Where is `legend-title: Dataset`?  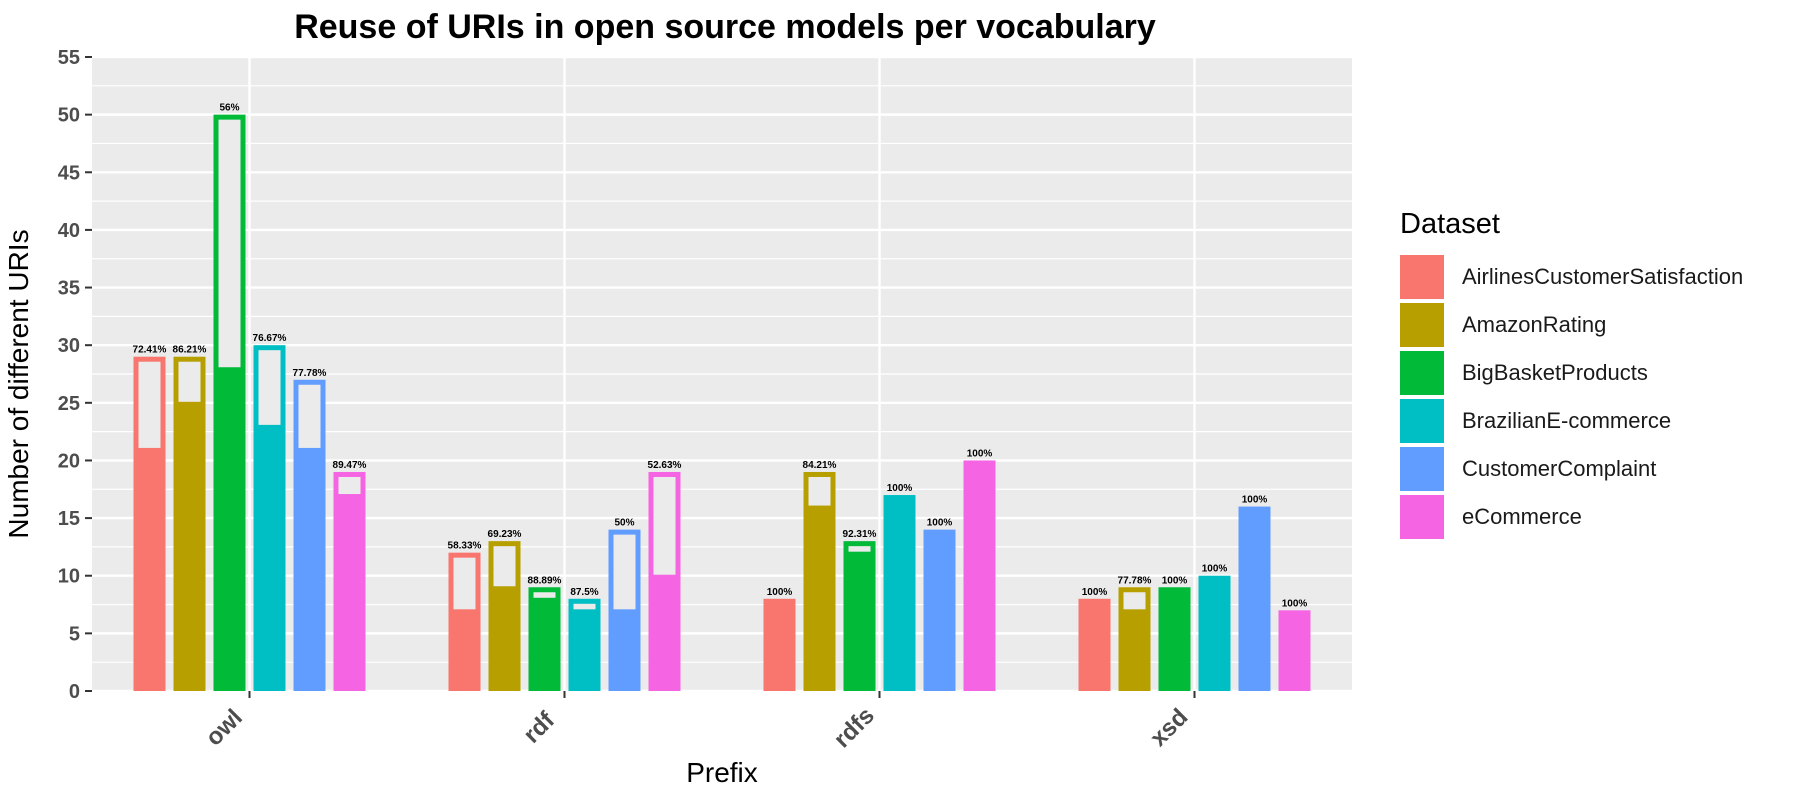
legend-title: Dataset is located at coordinates (1450, 224).